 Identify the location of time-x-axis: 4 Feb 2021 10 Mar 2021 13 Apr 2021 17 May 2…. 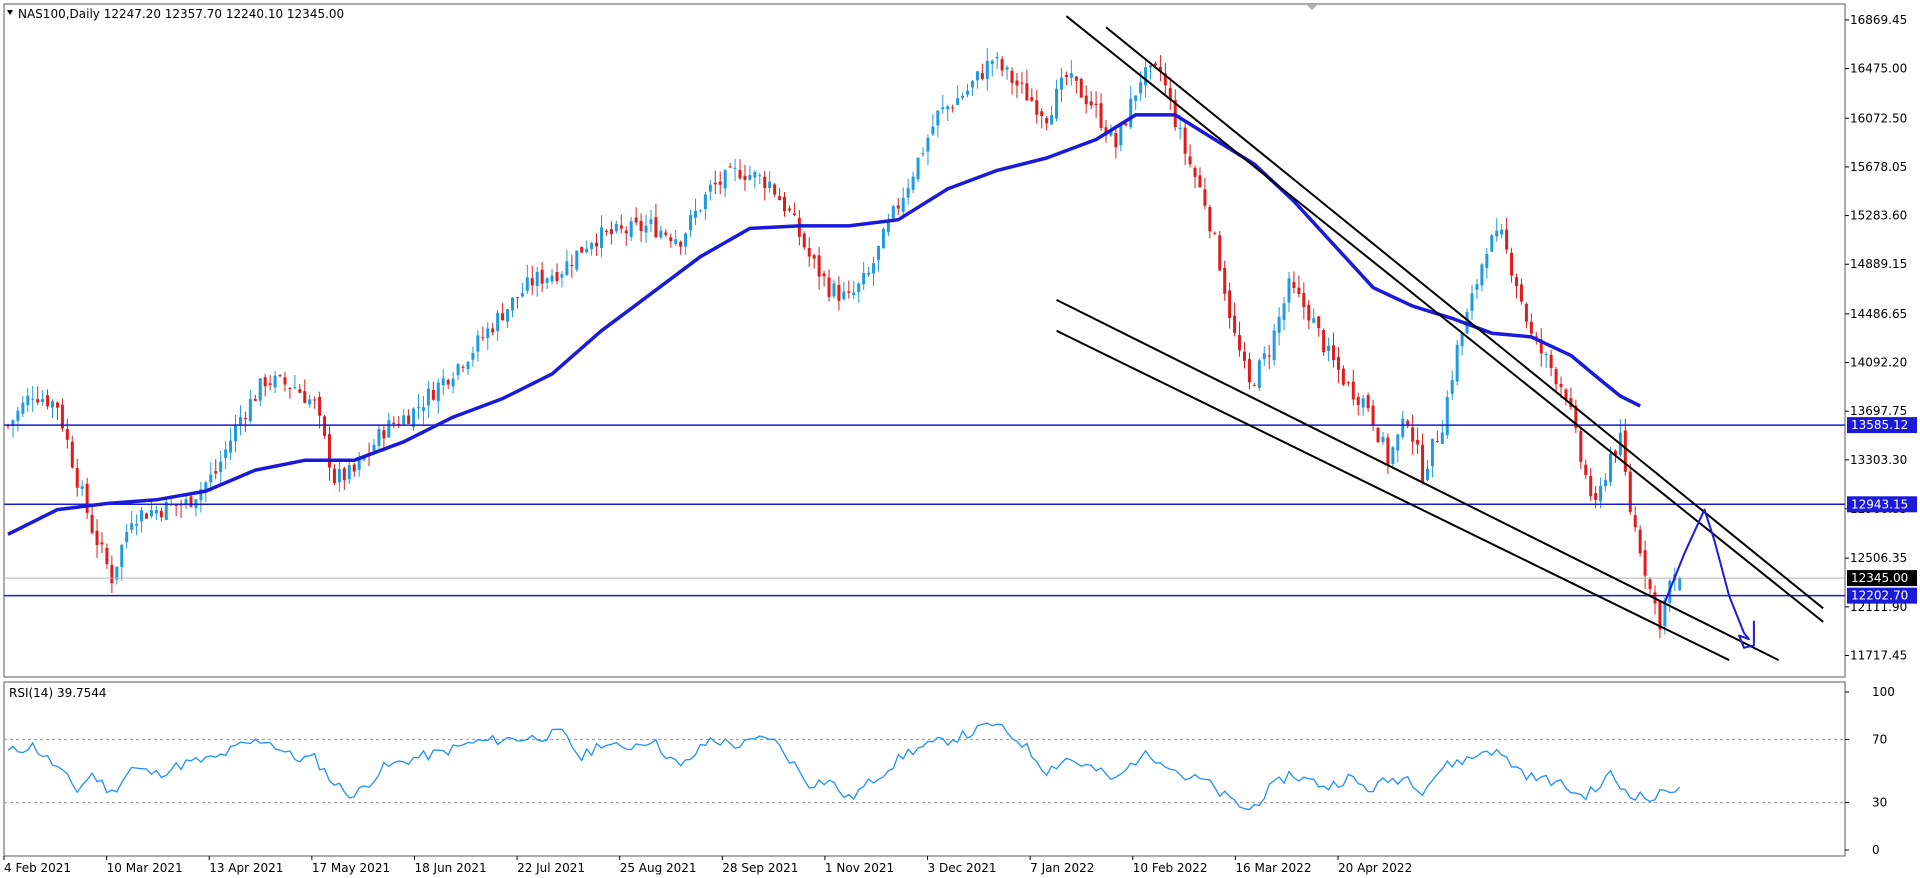
(707, 865).